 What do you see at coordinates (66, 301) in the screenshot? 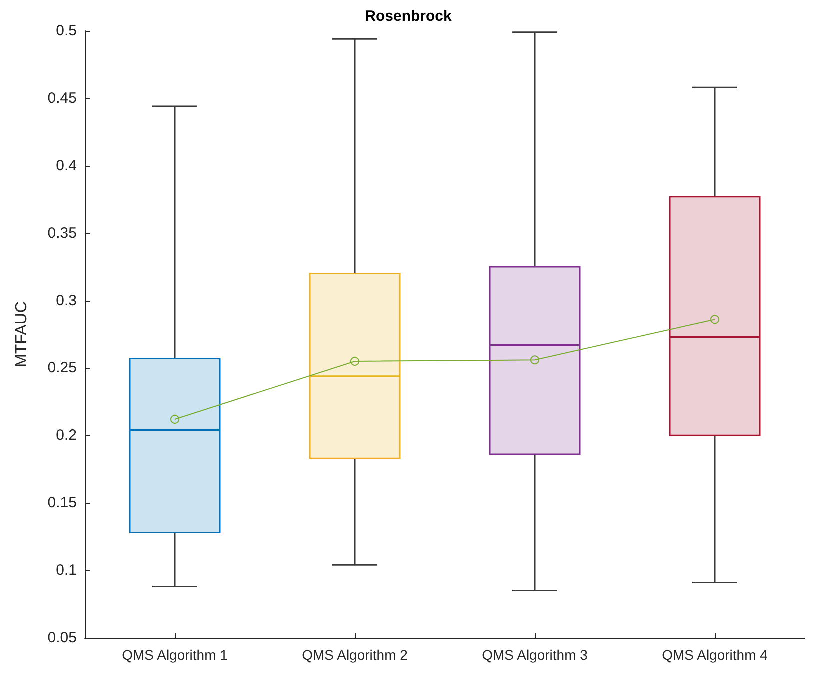
I see `y-tick-label: 0.3` at bounding box center [66, 301].